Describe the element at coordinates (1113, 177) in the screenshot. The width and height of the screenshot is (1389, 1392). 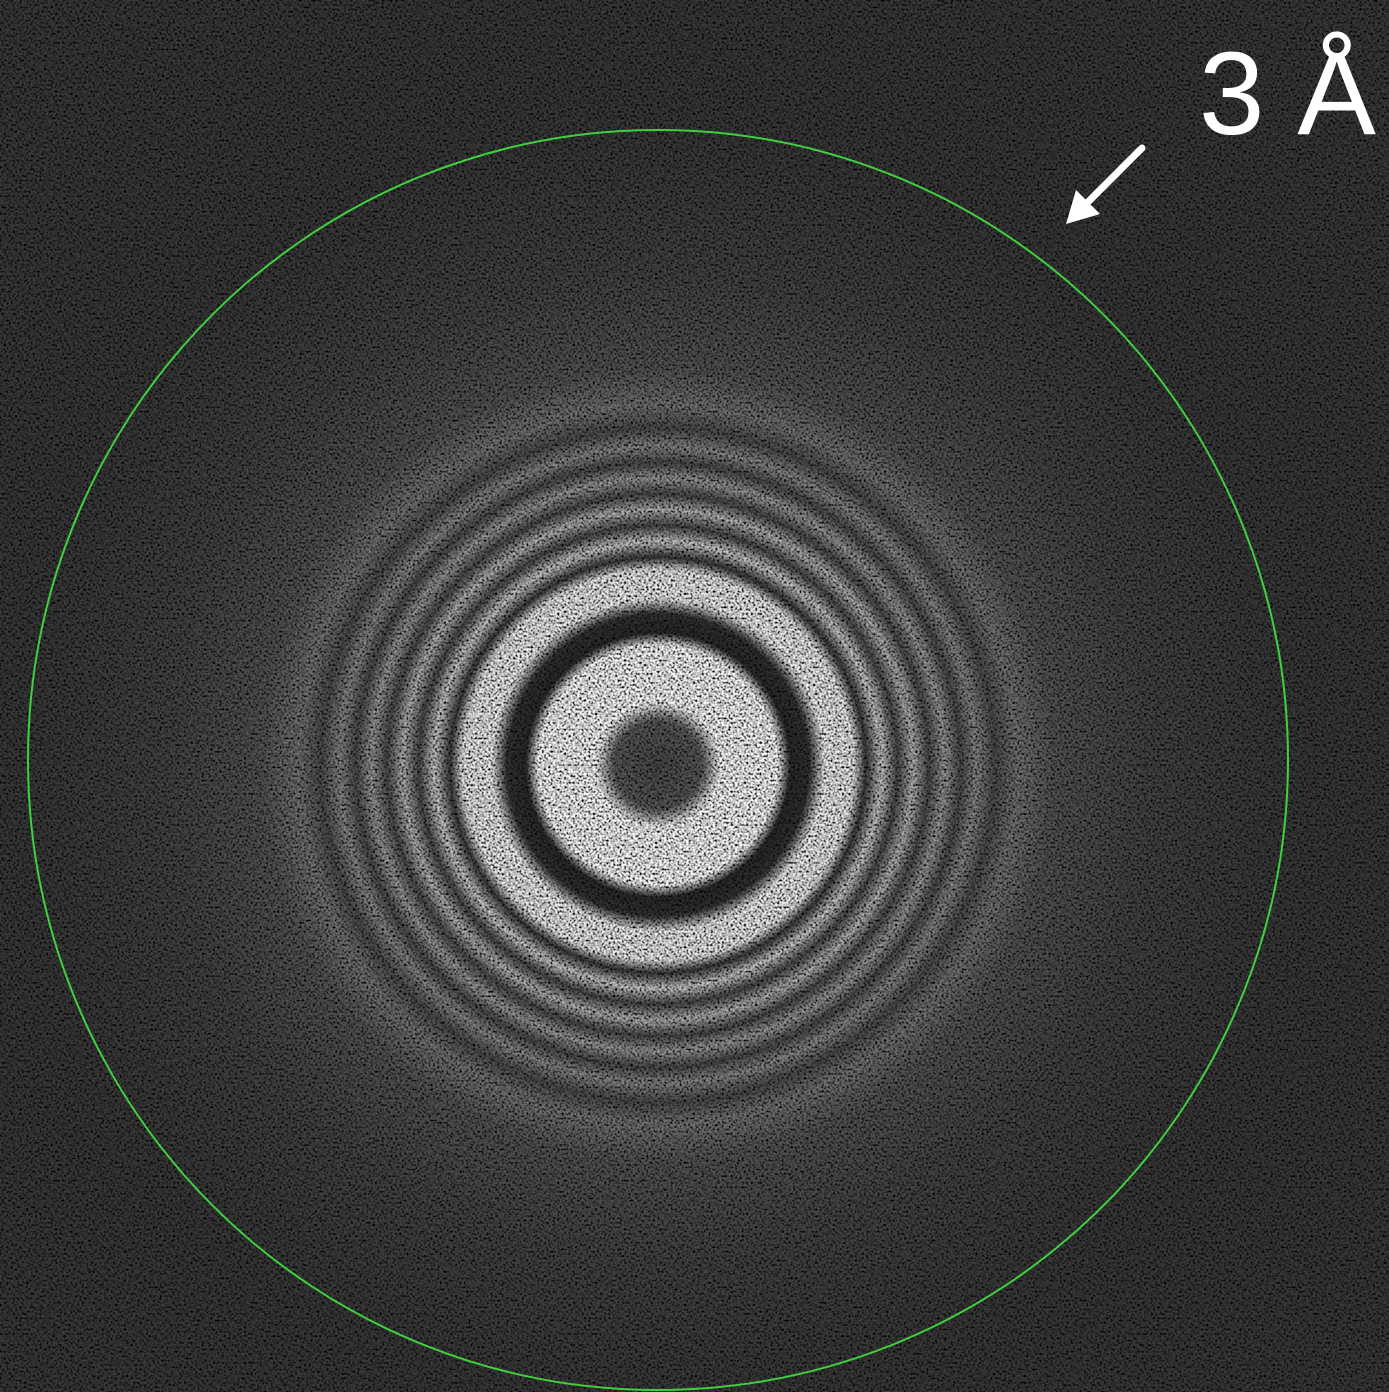
I see `arrow-shaft` at that location.